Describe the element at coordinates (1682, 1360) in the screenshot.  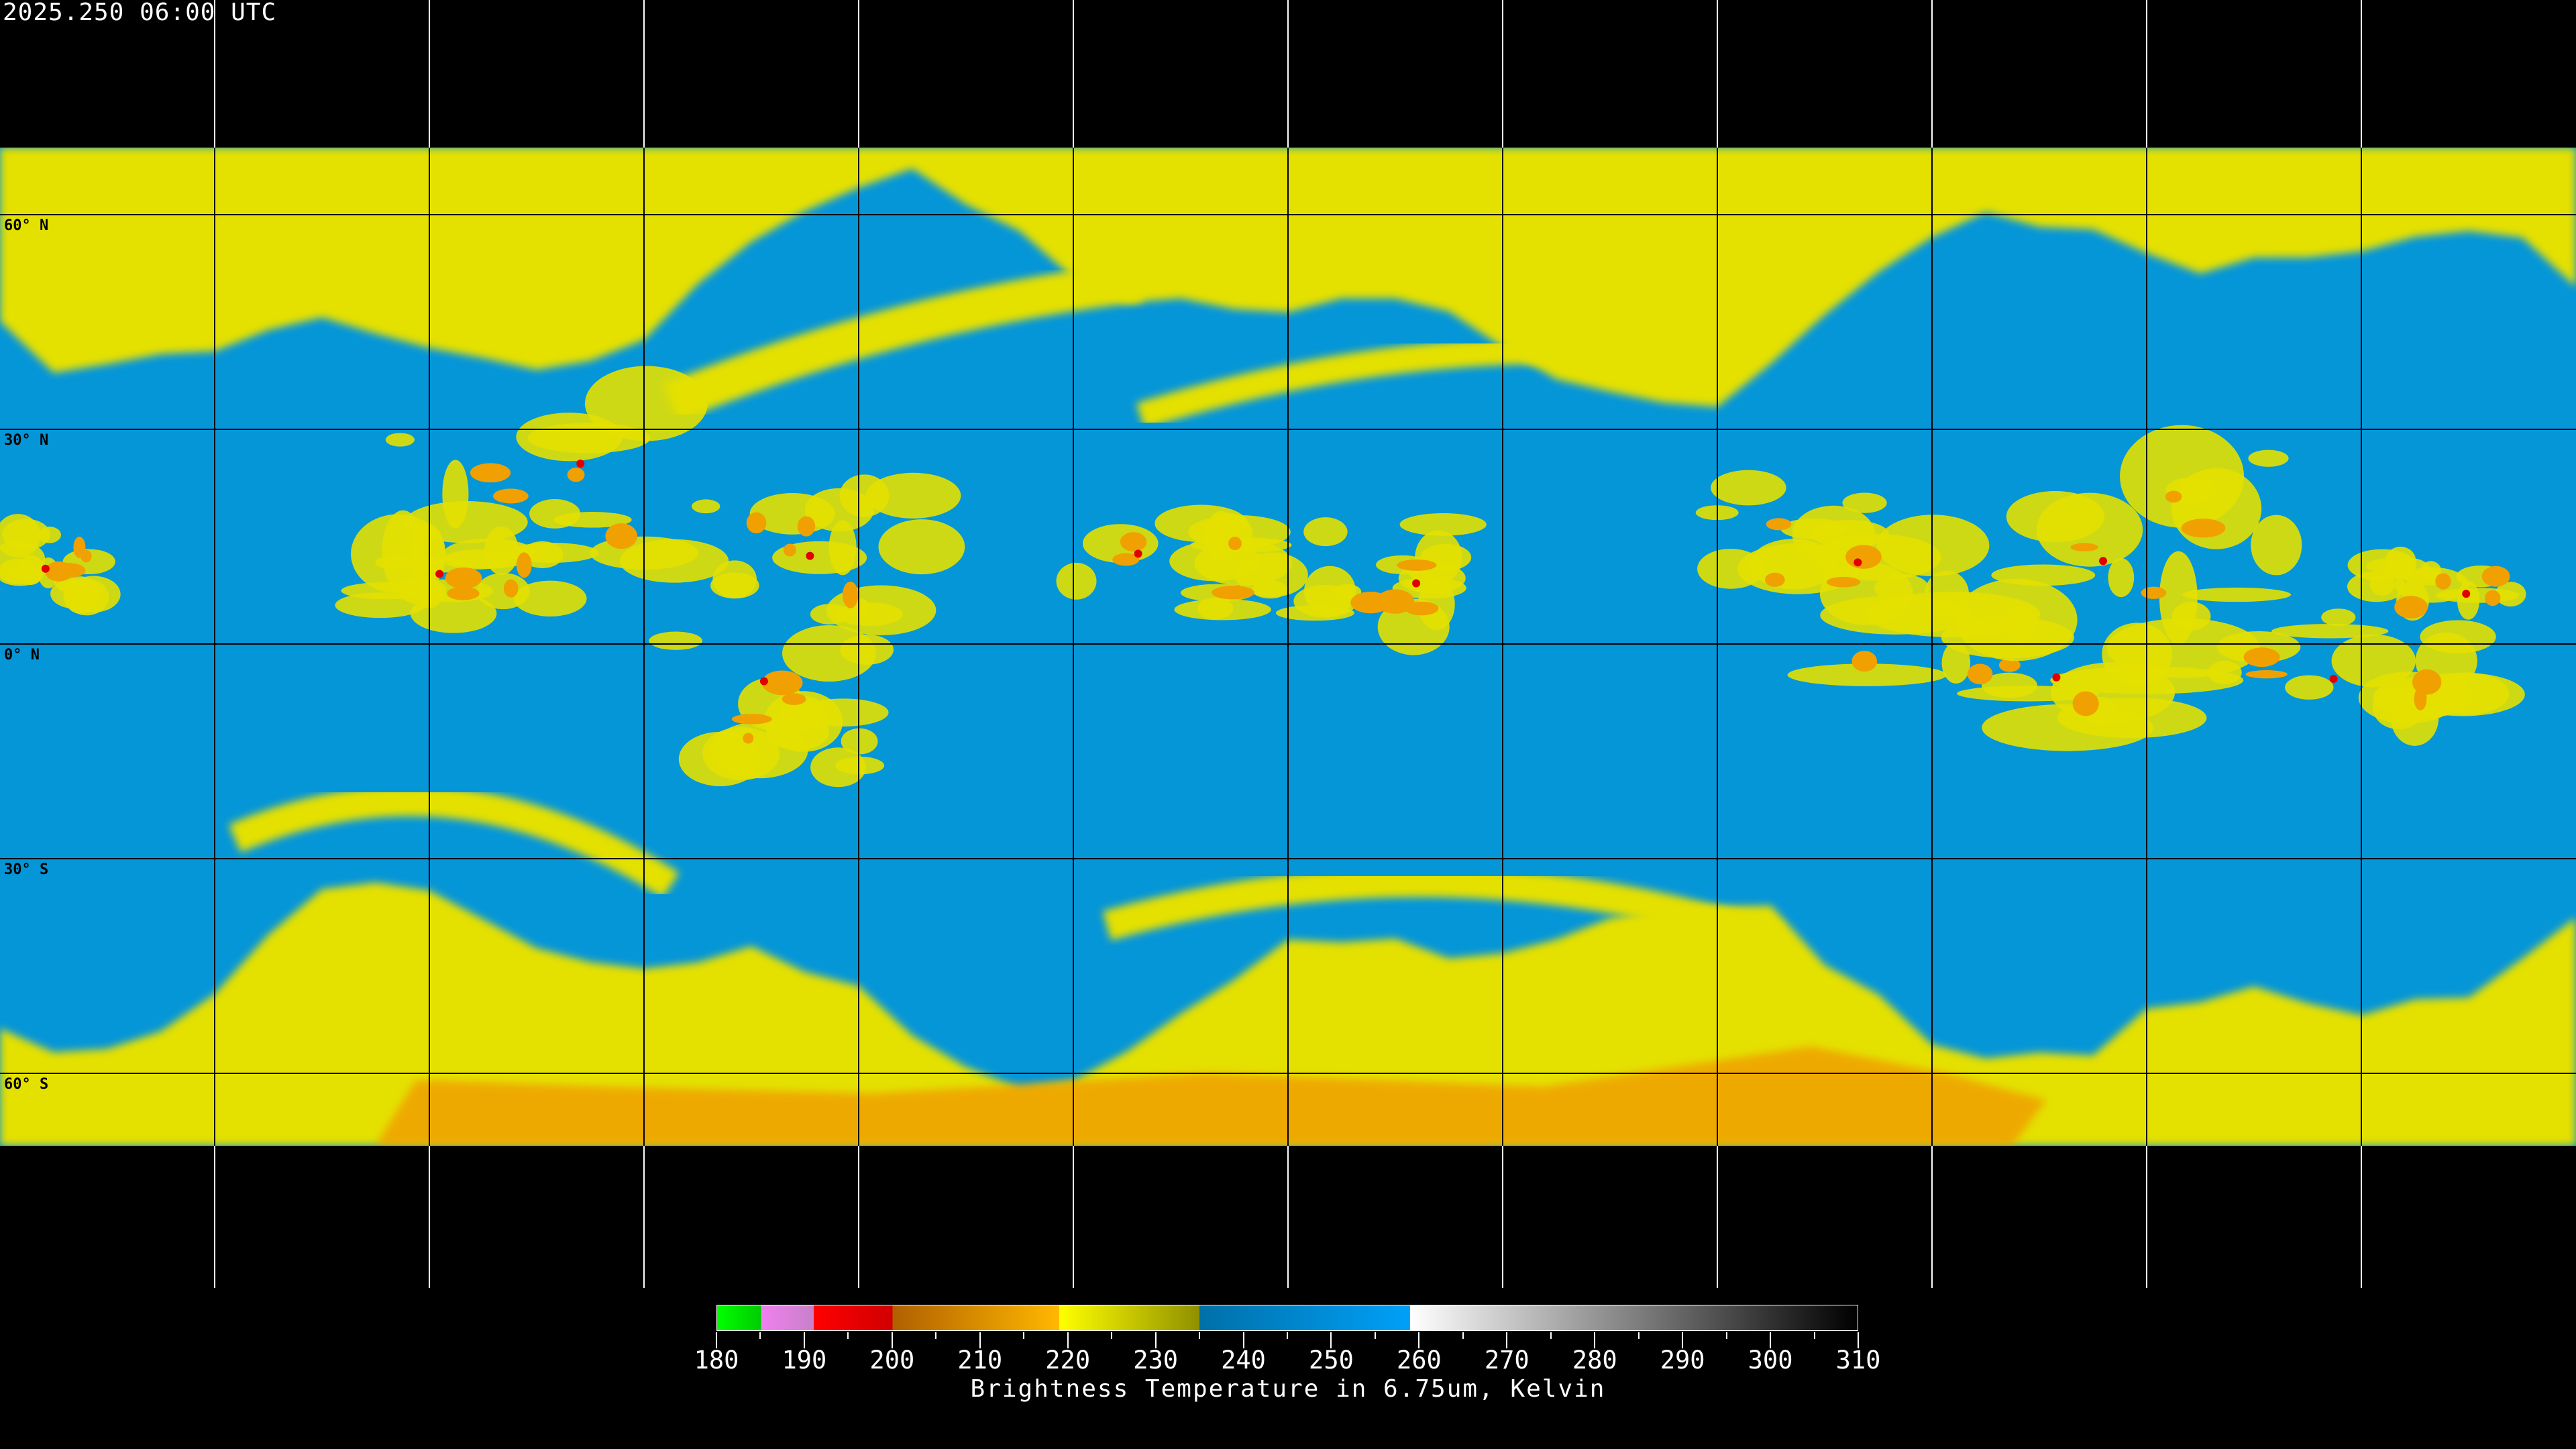
I see `colorbar-tick-label: 290` at that location.